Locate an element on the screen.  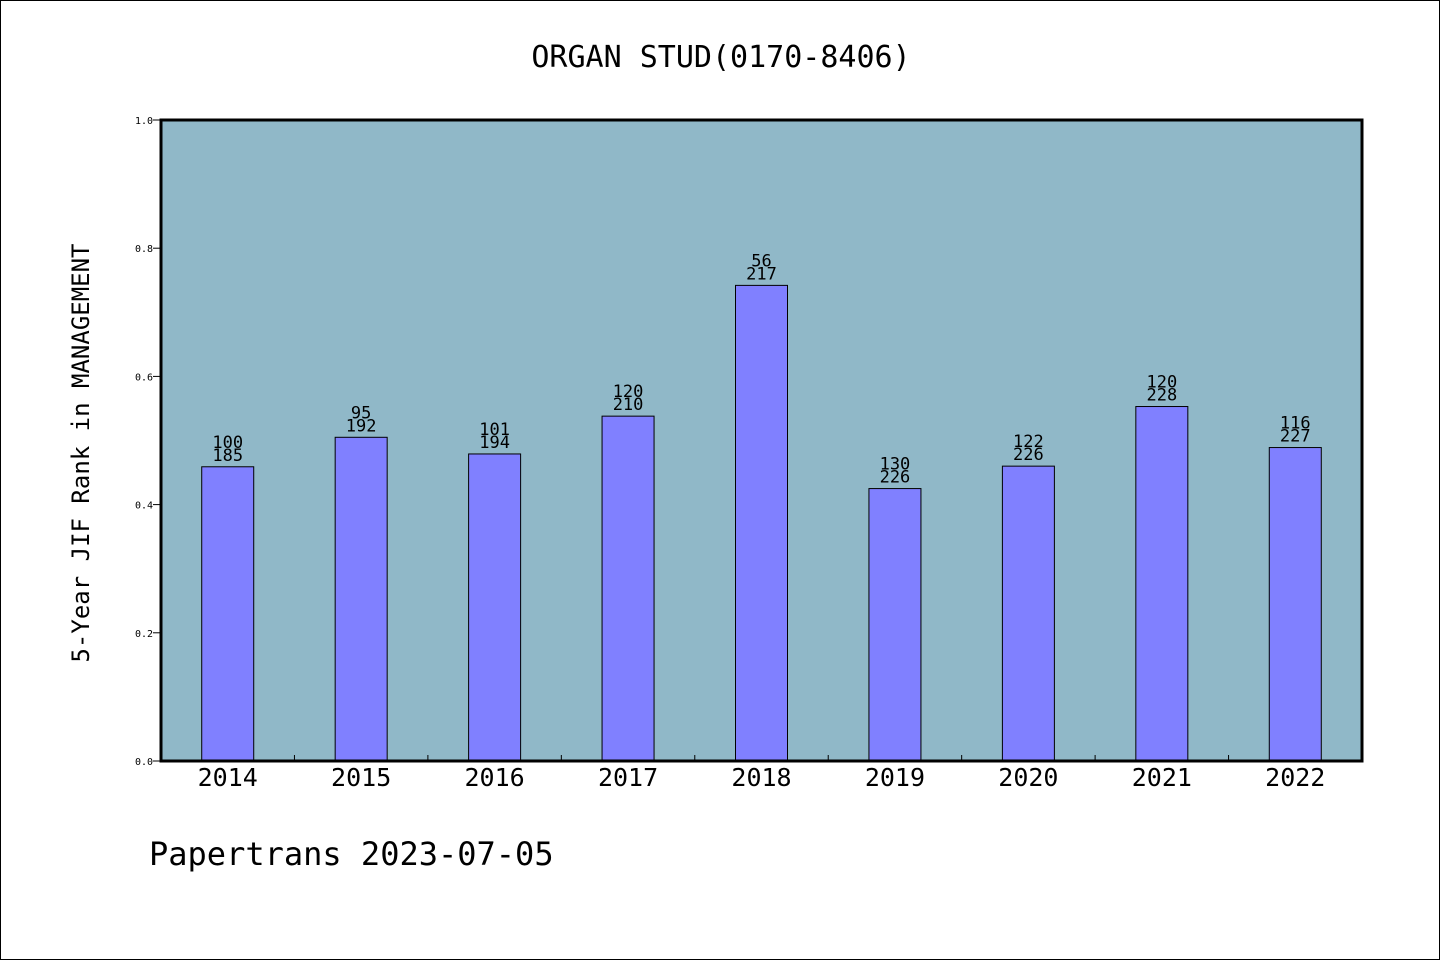
bar-total-label: 192 is located at coordinates (361, 426).